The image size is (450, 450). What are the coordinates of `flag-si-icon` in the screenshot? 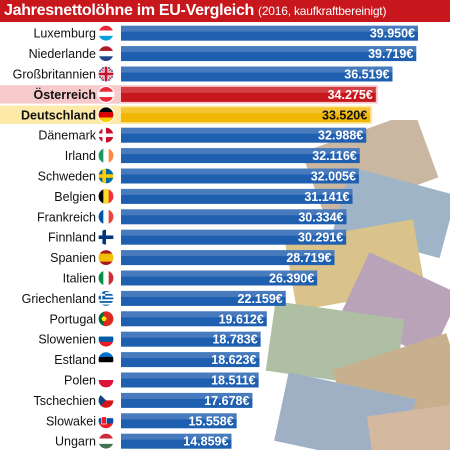 It's located at (106, 339).